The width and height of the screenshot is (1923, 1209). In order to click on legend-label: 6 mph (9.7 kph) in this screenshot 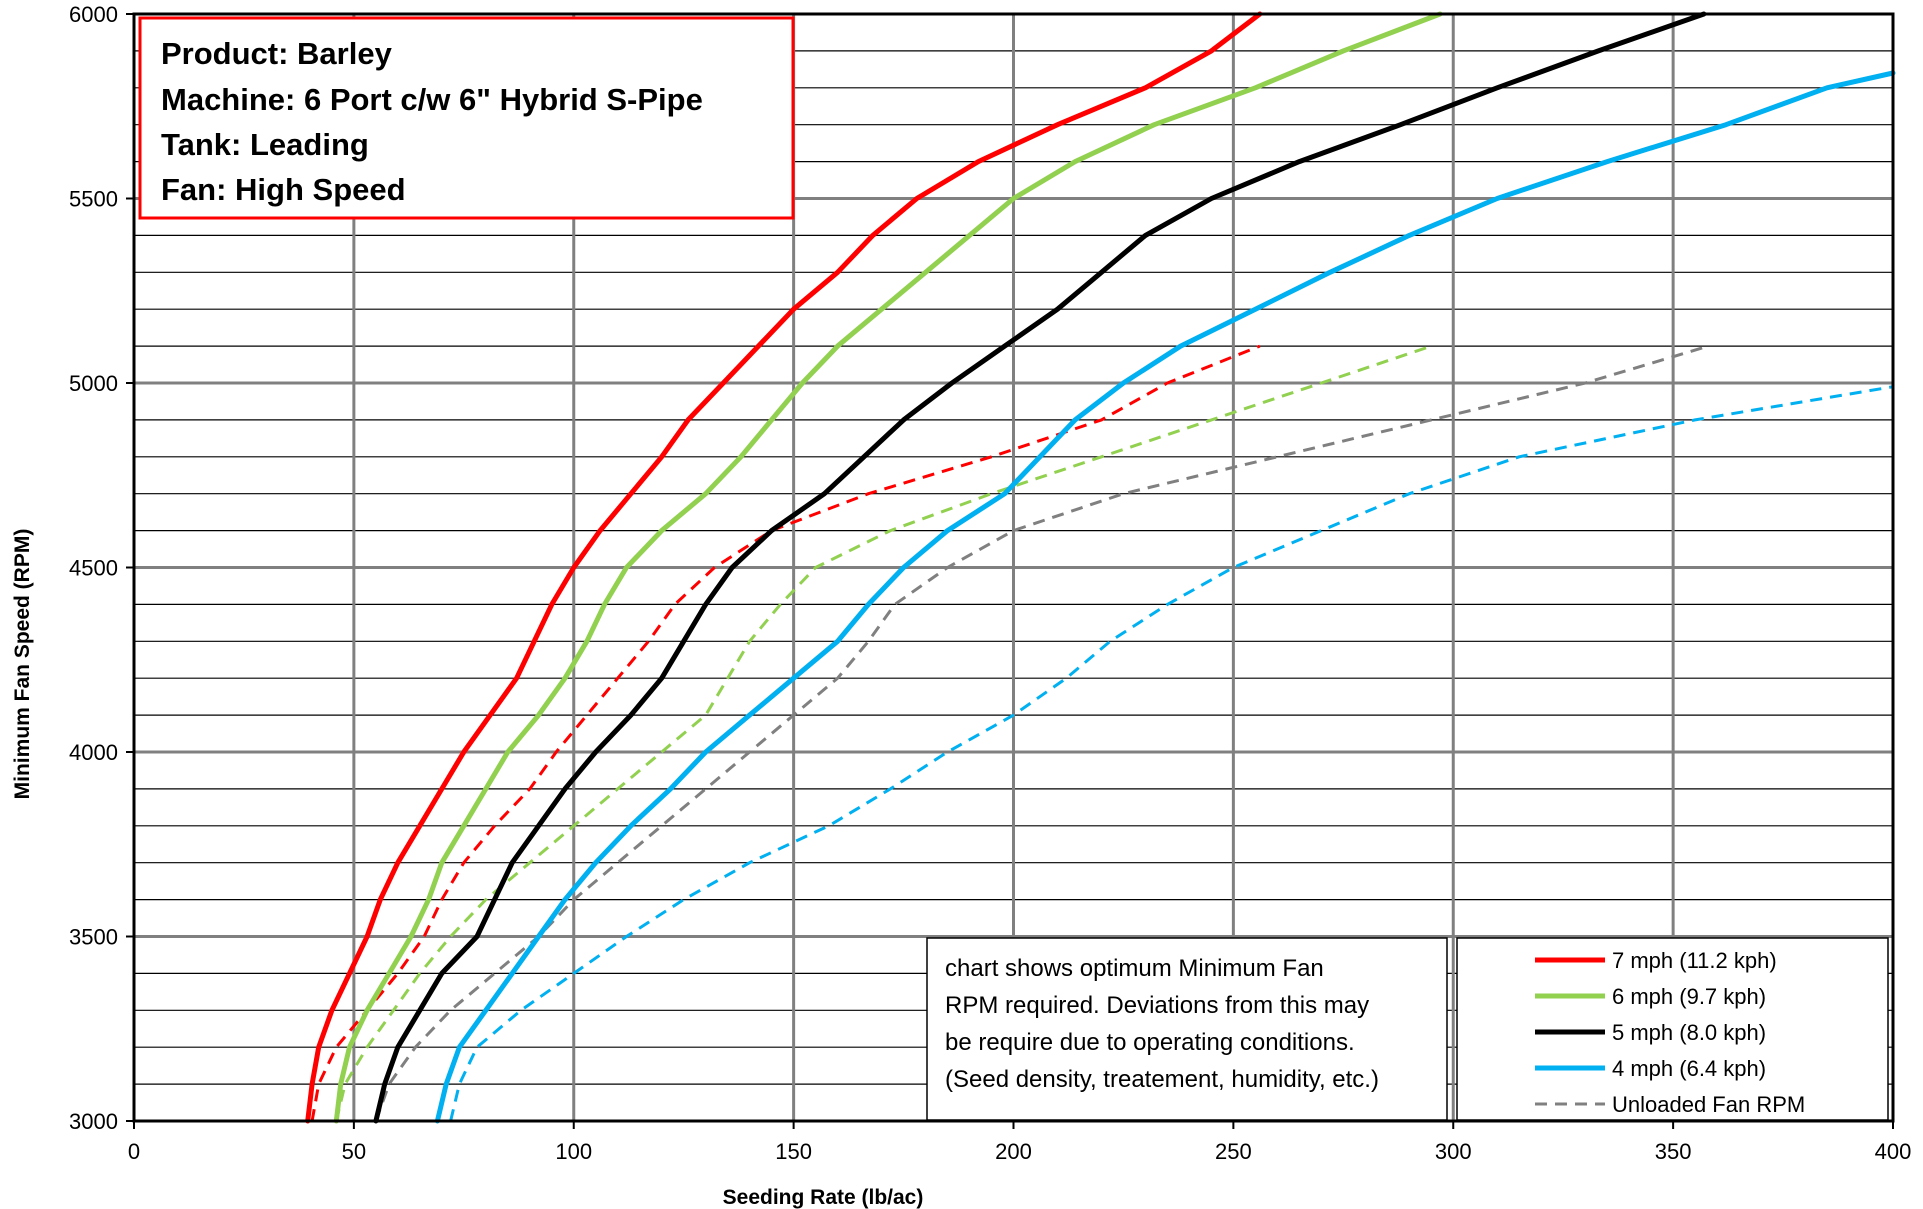, I will do `click(1689, 996)`.